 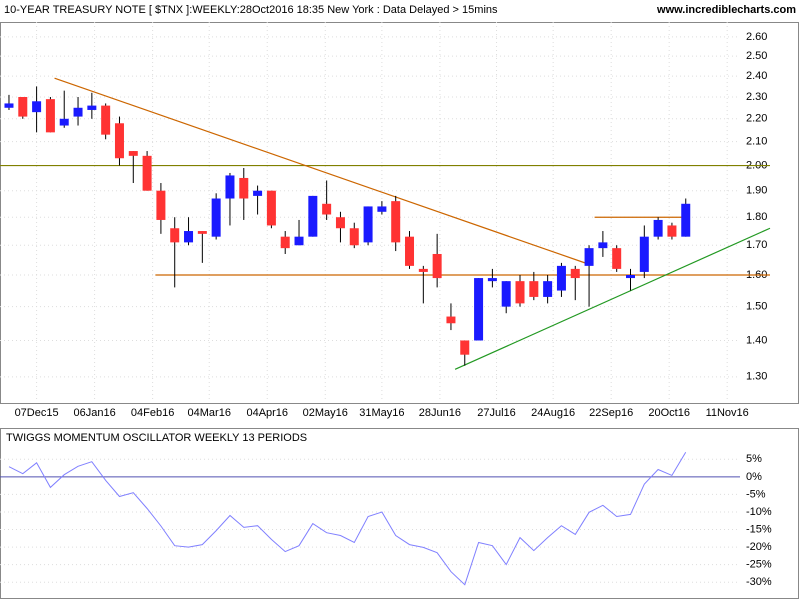 What do you see at coordinates (756, 217) in the screenshot?
I see `y-tick-label: 1.80` at bounding box center [756, 217].